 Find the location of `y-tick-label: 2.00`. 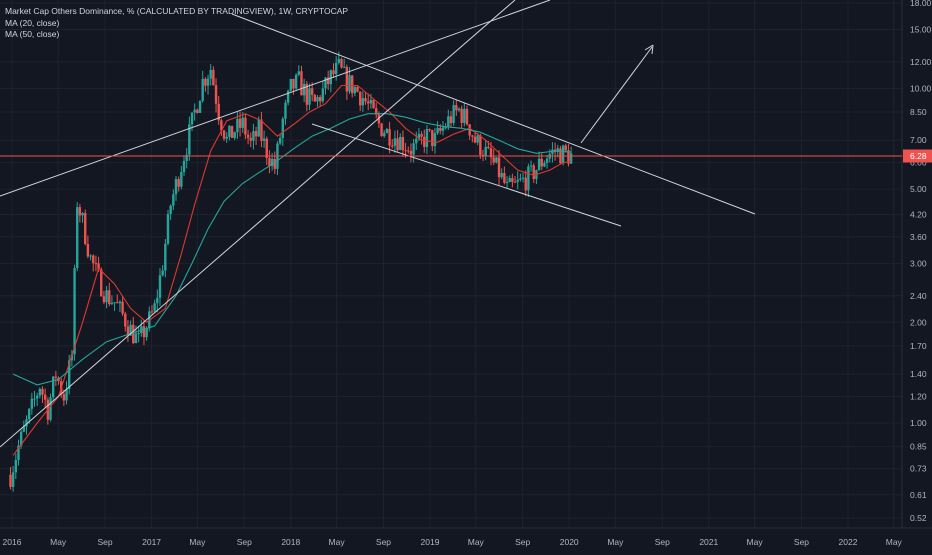

y-tick-label: 2.00 is located at coordinates (918, 322).